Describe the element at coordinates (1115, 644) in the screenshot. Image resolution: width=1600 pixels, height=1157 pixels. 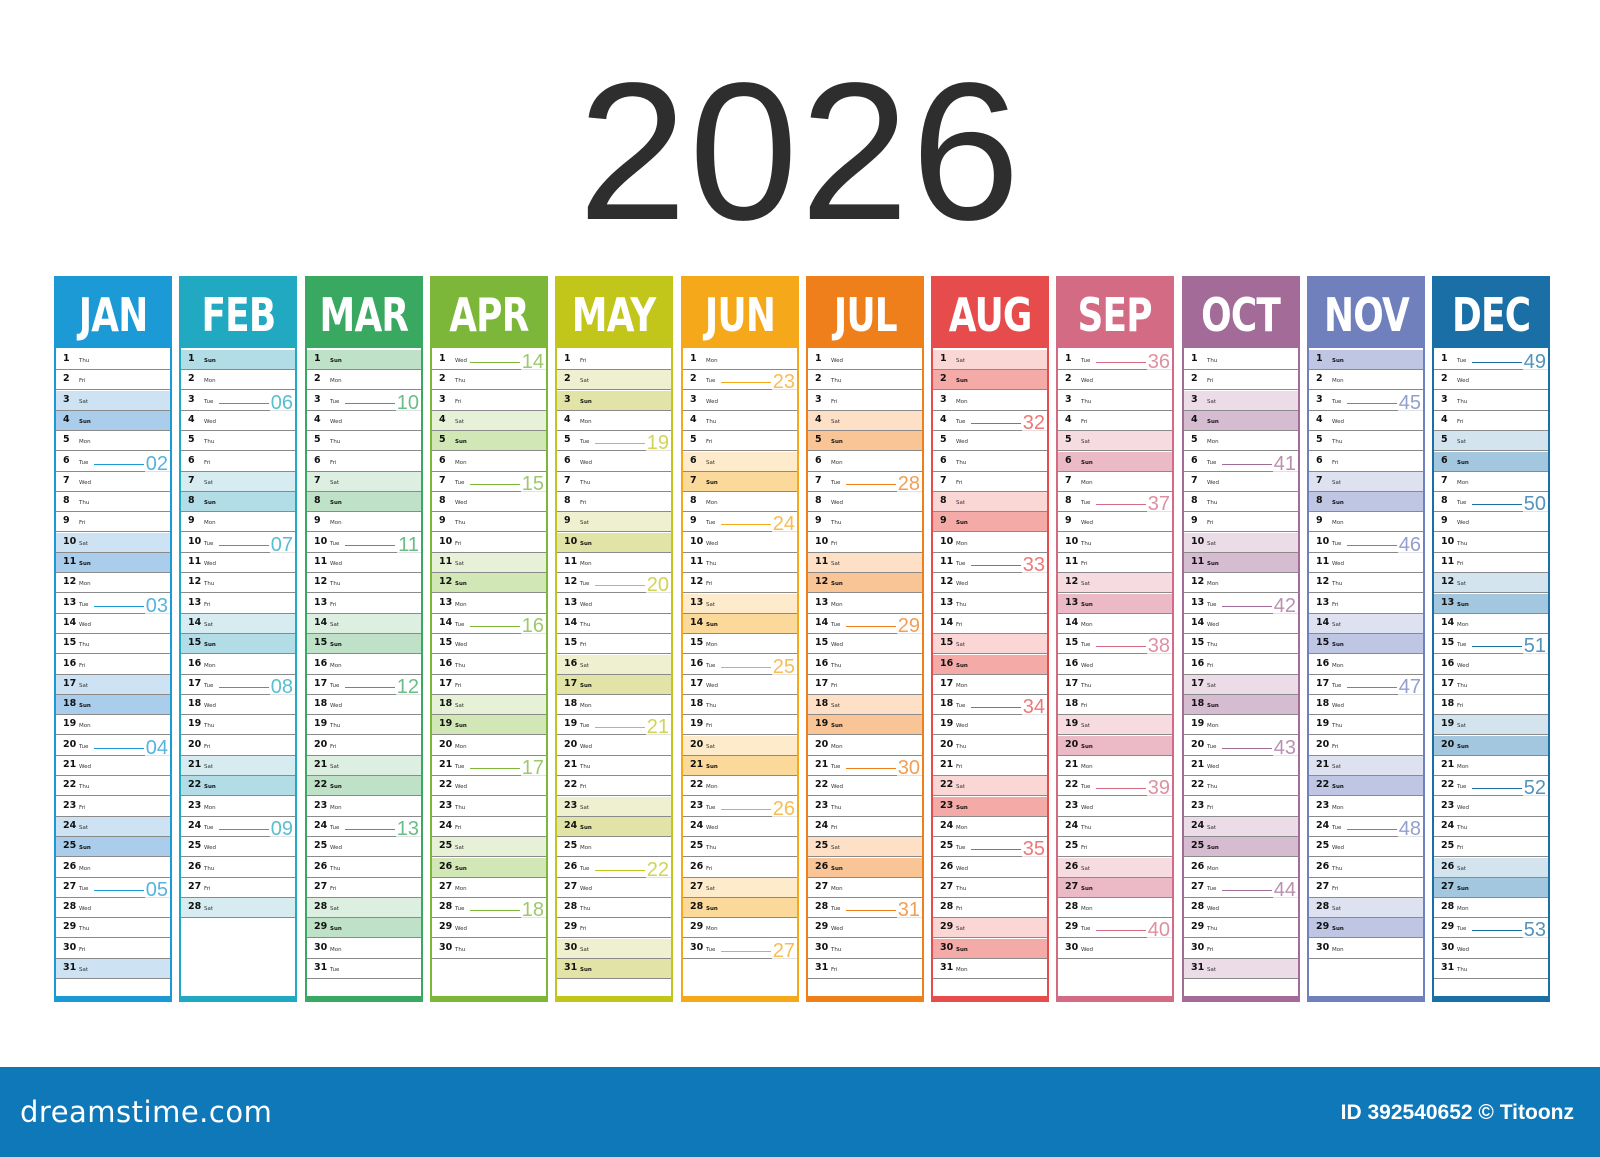
I see `day-row: 15 Tue` at that location.